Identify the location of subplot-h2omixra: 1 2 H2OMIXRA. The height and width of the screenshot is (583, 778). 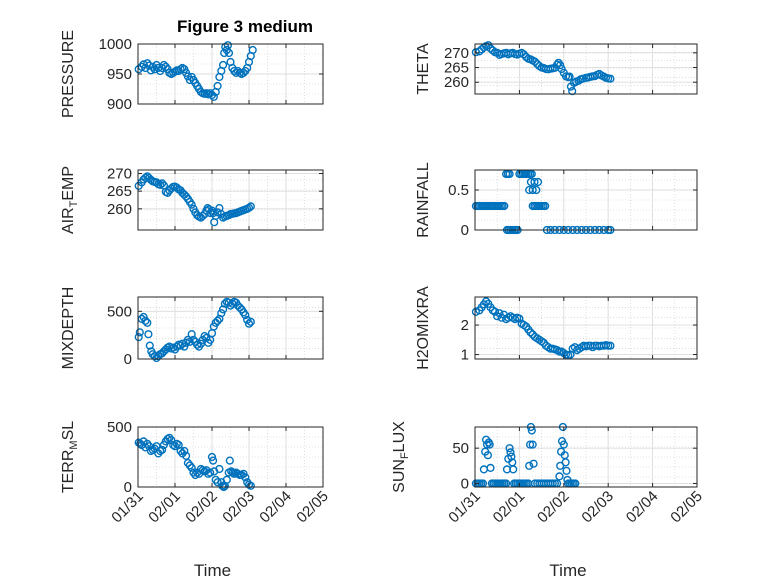
(556, 328).